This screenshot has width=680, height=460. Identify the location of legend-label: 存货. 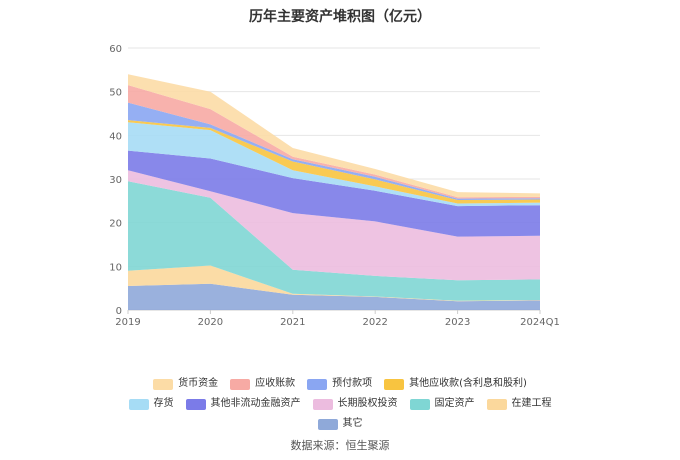
(163, 403).